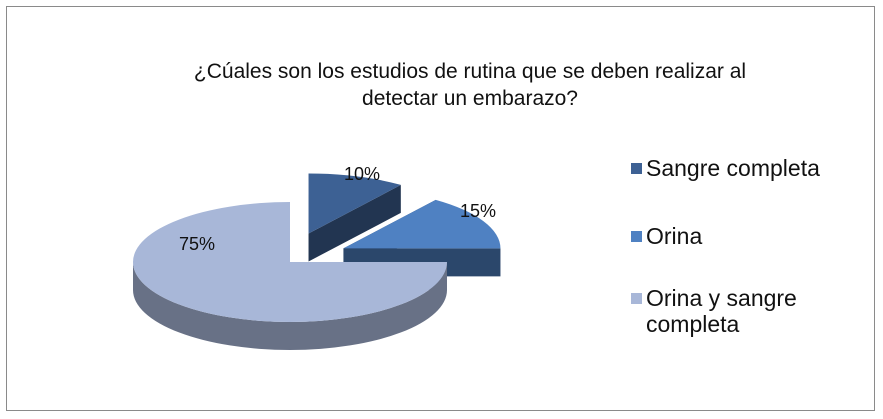 This screenshot has height=419, width=883. Describe the element at coordinates (674, 236) in the screenshot. I see `legend-label: Orina` at that location.